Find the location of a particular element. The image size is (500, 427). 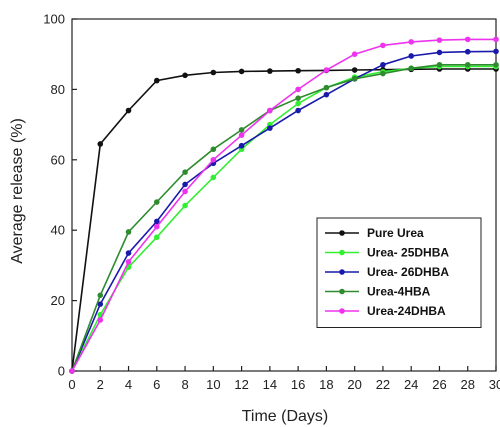

legend-item: Urea- 25DHBA is located at coordinates (387, 253).